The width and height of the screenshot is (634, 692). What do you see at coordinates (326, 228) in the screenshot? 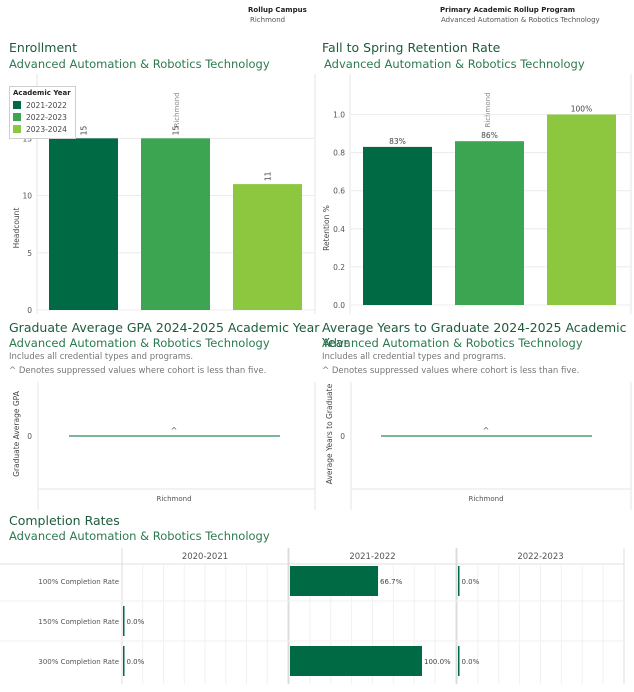
I see `retention-ylabel: Retention %` at bounding box center [326, 228].